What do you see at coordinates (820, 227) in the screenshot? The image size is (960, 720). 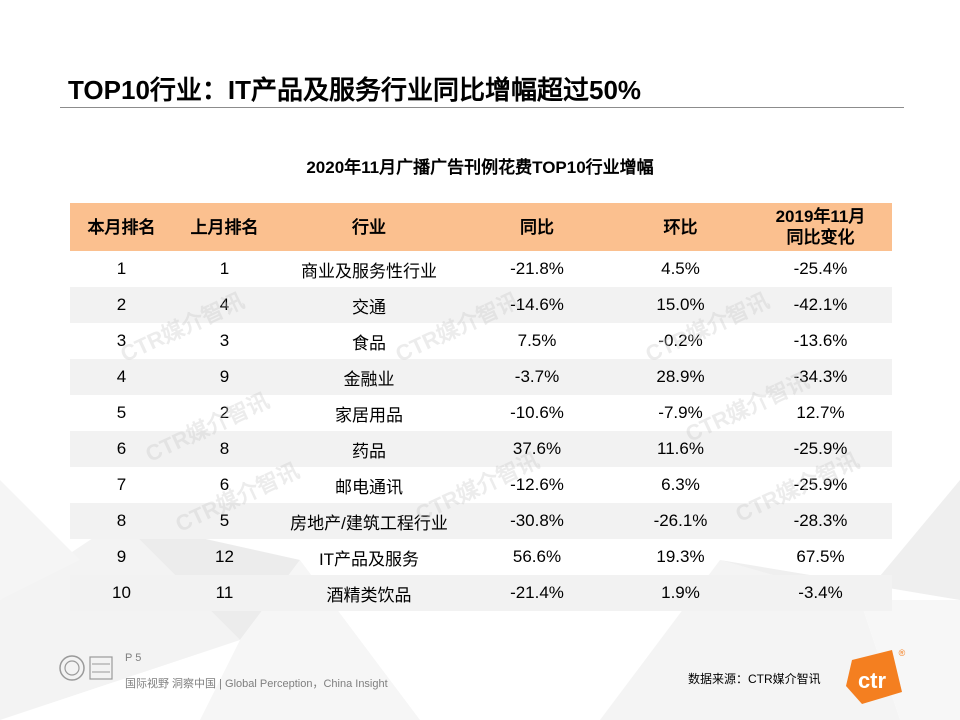 I see `header-2019-yoy: 2019年11月 同比变化` at bounding box center [820, 227].